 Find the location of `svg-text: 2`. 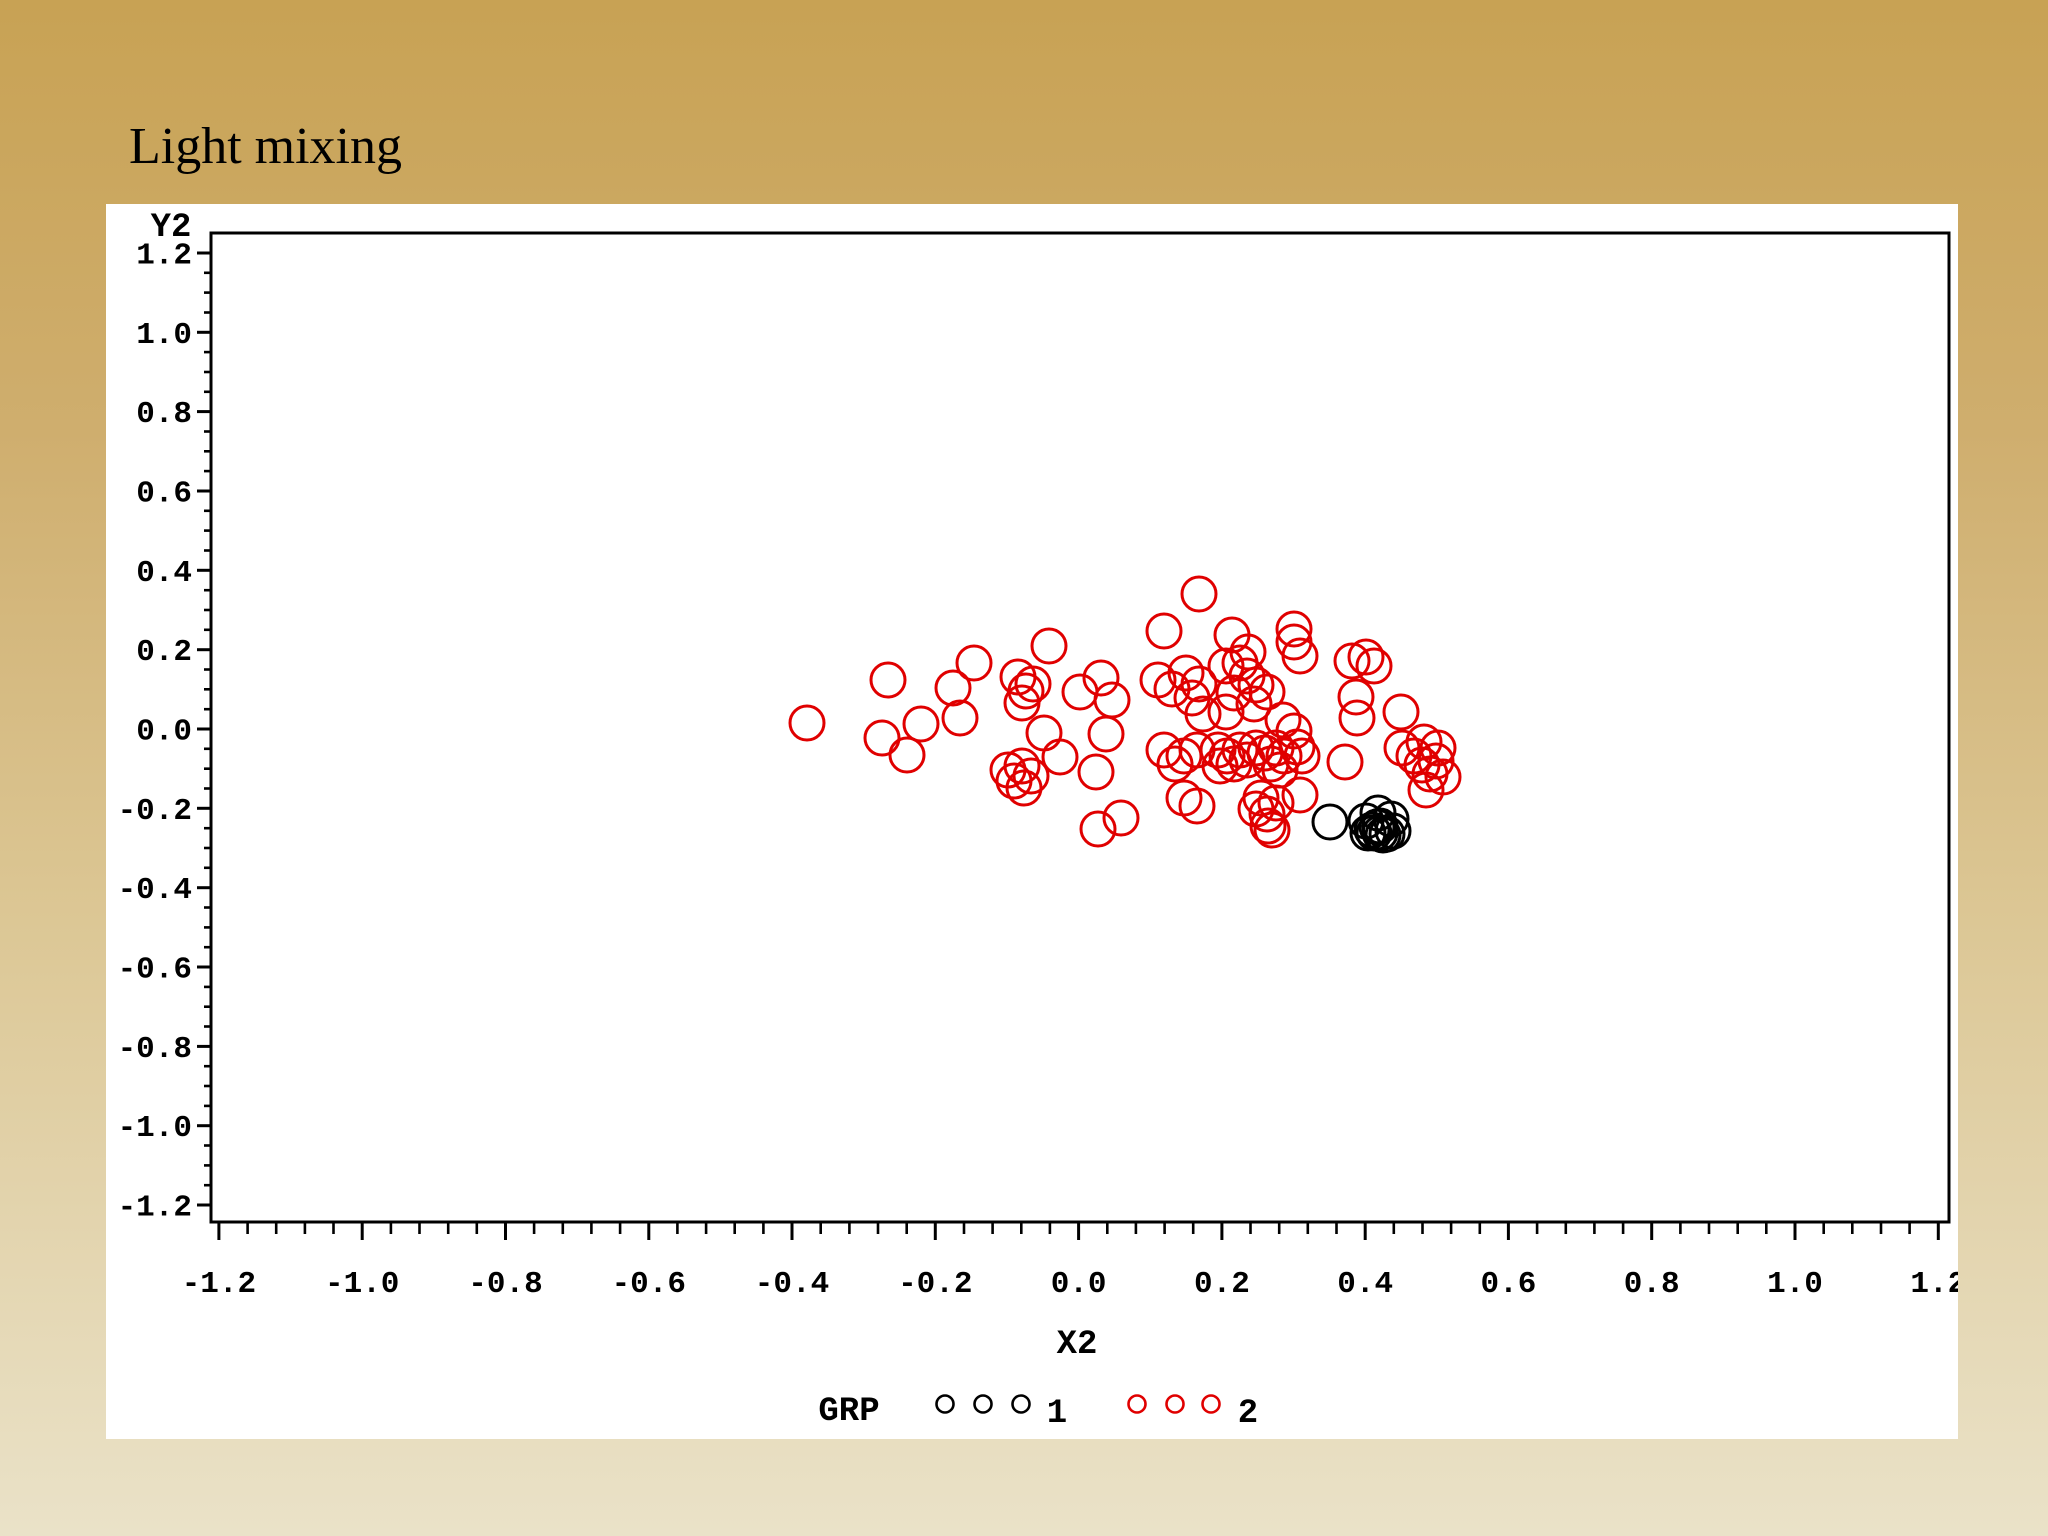

svg-text: 2 is located at coordinates (1248, 1414).